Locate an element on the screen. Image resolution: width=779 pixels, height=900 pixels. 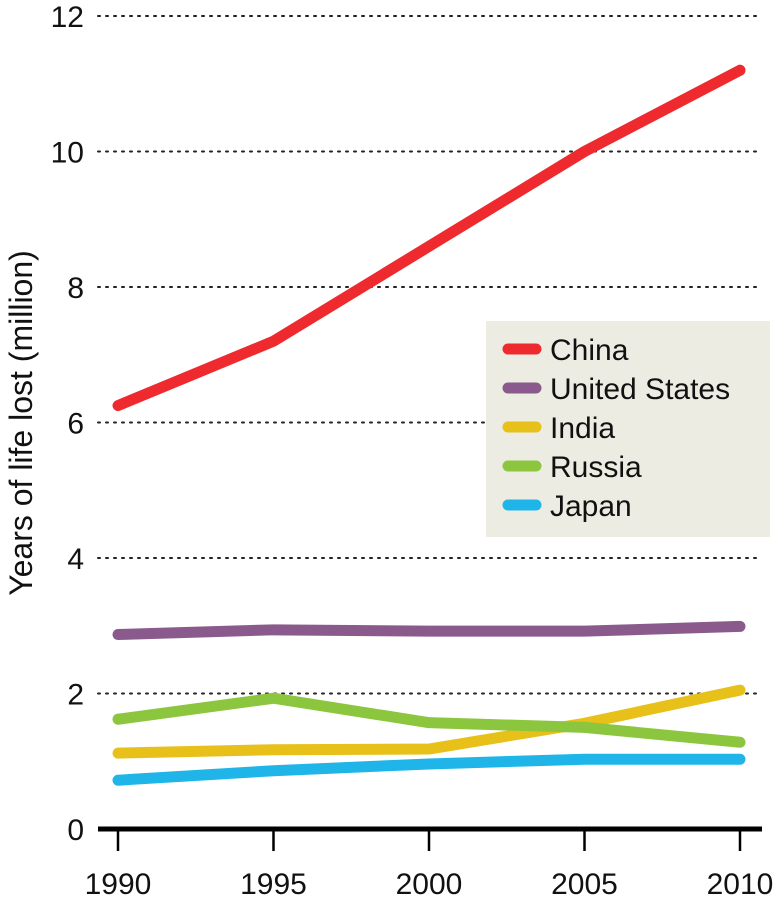
y-axis-title: Years of life lost (million) is located at coordinates (21, 423).